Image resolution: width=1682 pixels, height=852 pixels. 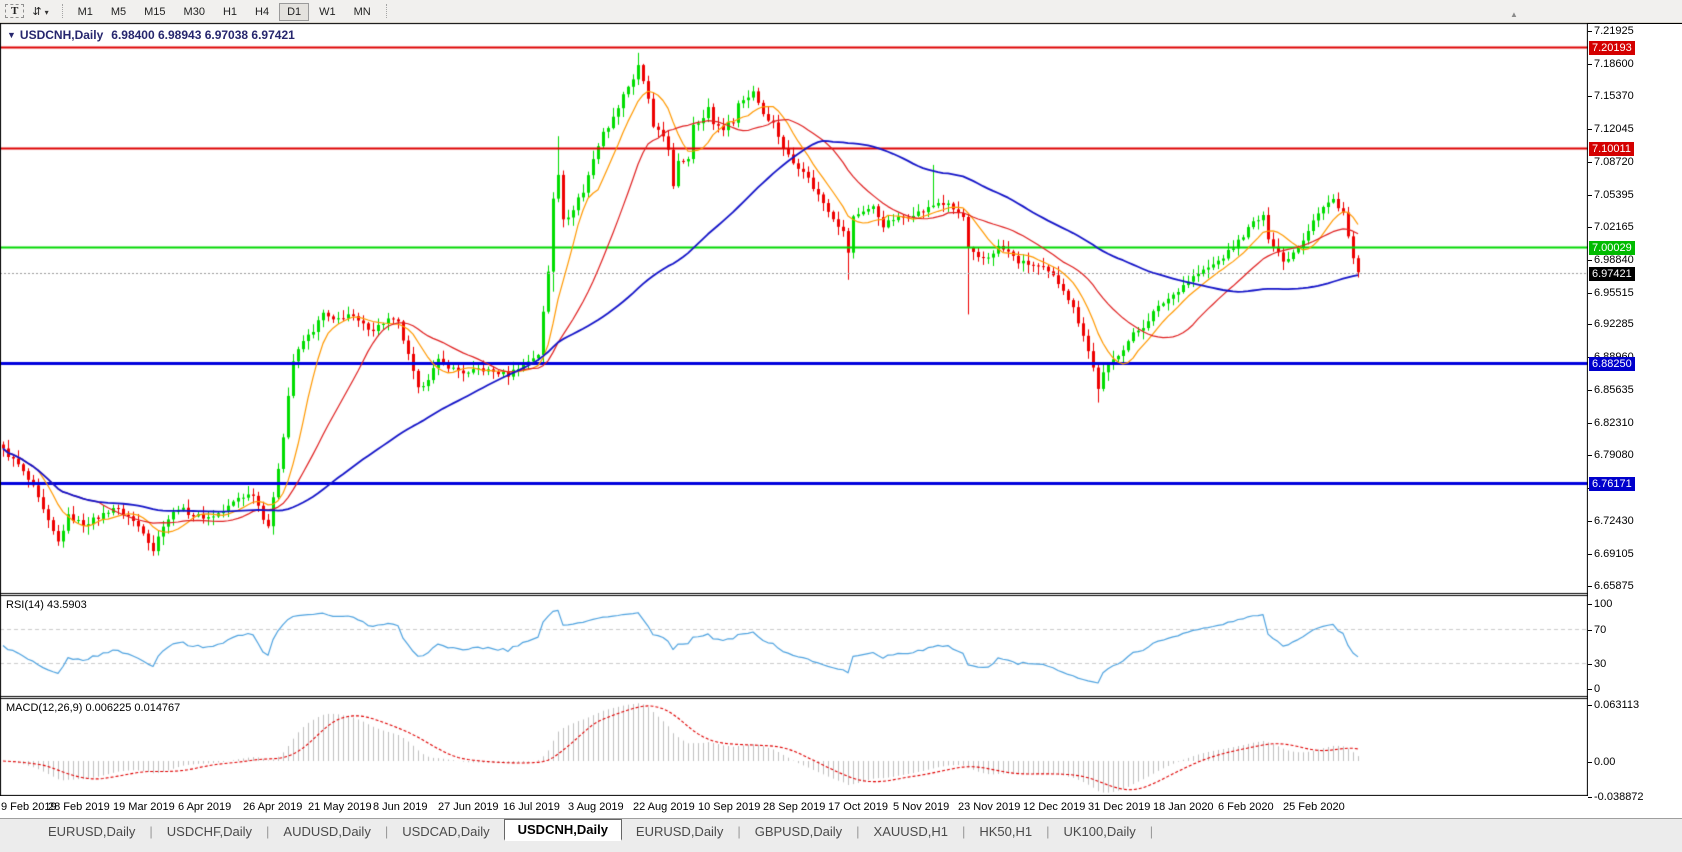 I want to click on y-axis-tick: 70, so click(x=1597, y=630).